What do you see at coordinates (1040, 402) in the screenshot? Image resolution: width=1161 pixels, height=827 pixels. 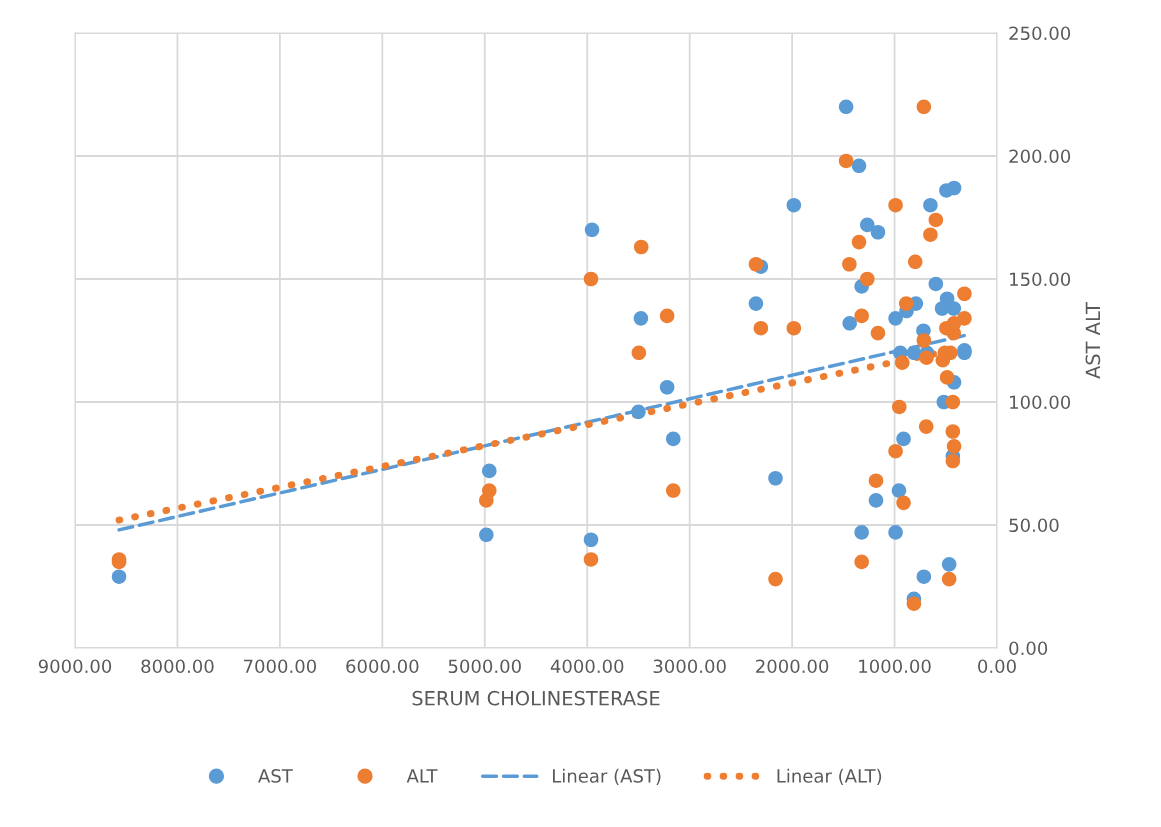 I see `y-tick-label: 100.00` at bounding box center [1040, 402].